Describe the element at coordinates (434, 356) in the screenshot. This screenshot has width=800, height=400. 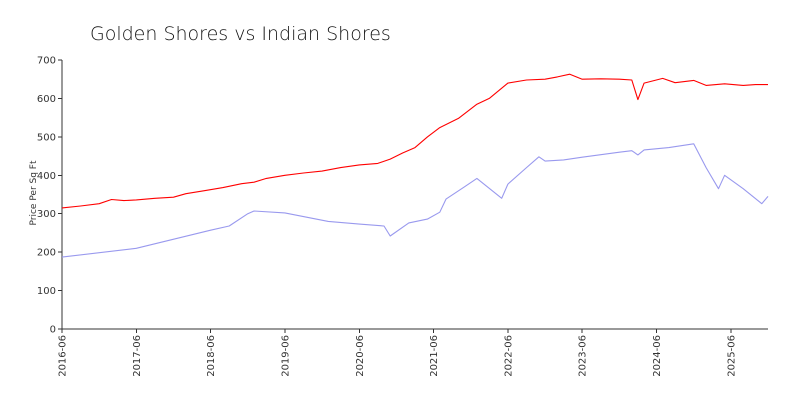
I see `x-tick-label: 2021-06` at that location.